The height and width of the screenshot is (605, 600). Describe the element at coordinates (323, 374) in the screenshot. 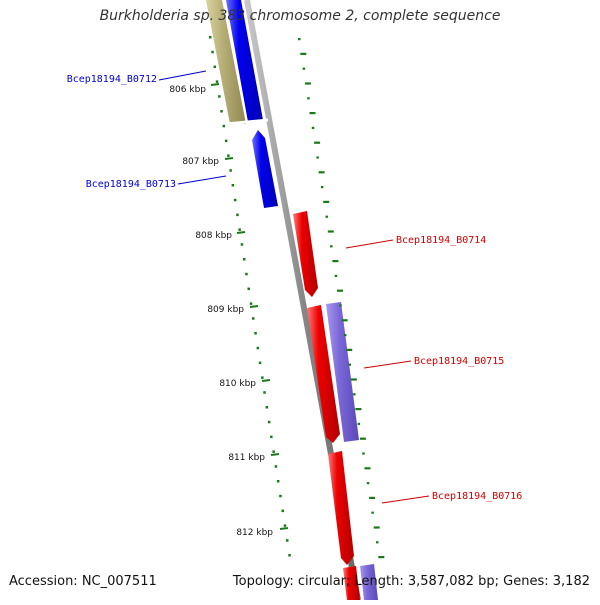

I see `gene-arrow-b0715` at that location.